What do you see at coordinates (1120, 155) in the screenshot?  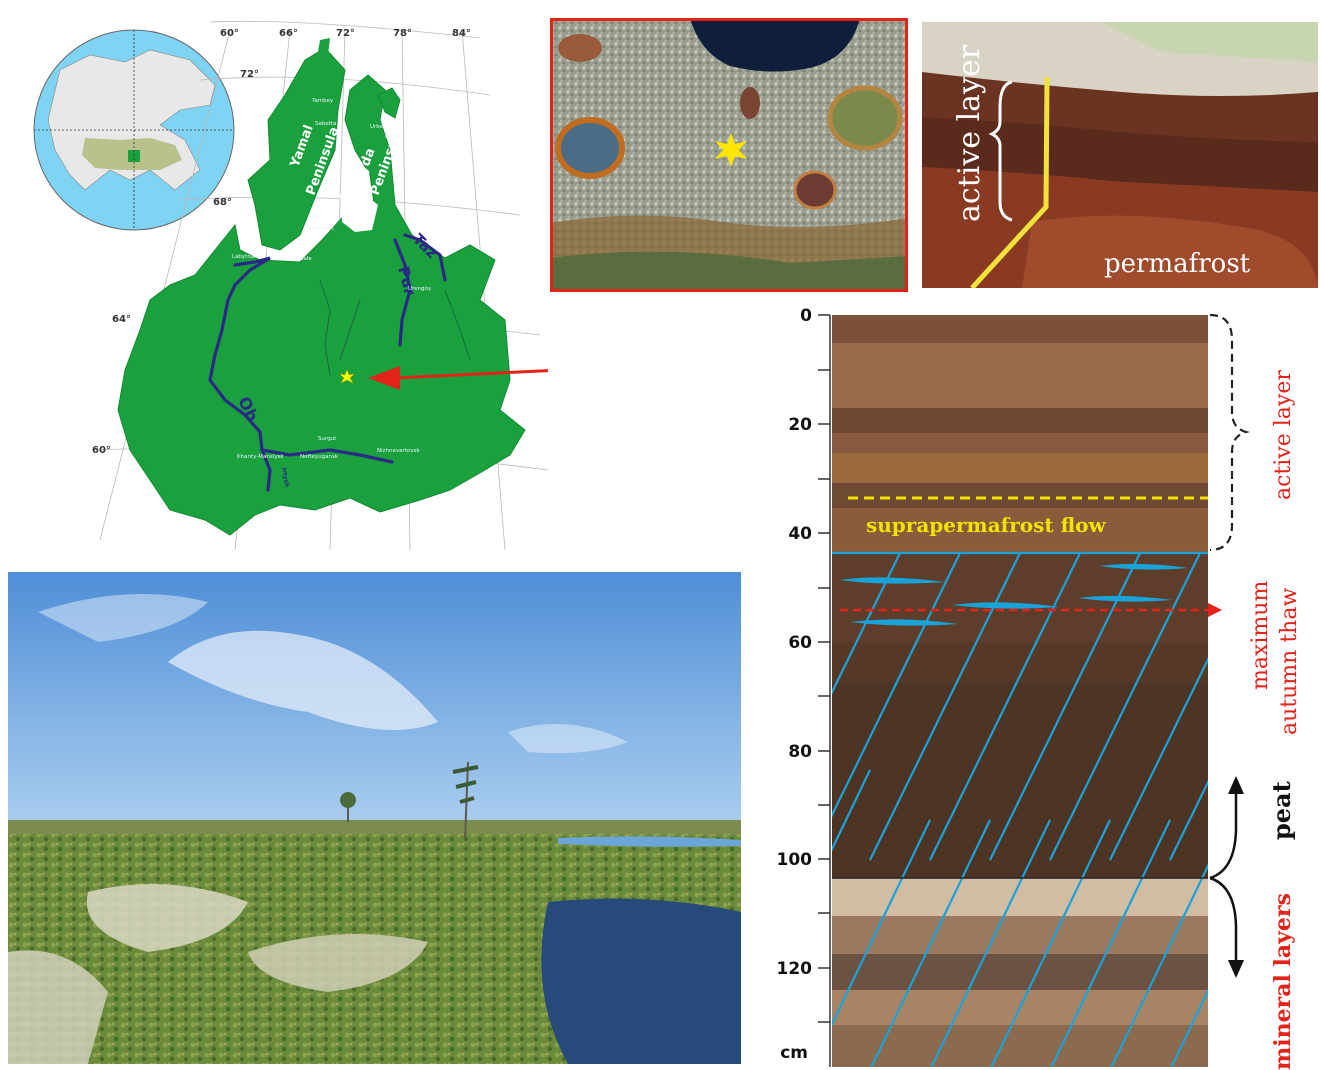 I see `active-layer-photo: active layer permafrost` at bounding box center [1120, 155].